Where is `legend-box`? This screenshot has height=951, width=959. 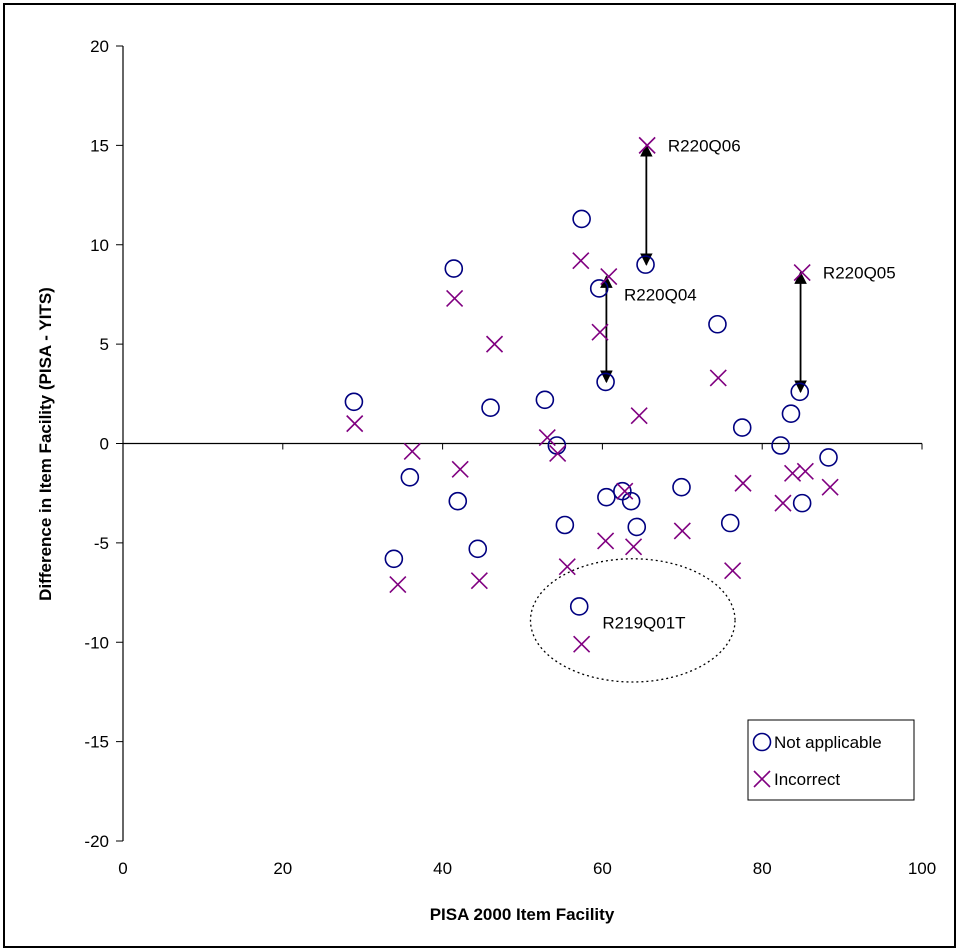
legend-box is located at coordinates (831, 760).